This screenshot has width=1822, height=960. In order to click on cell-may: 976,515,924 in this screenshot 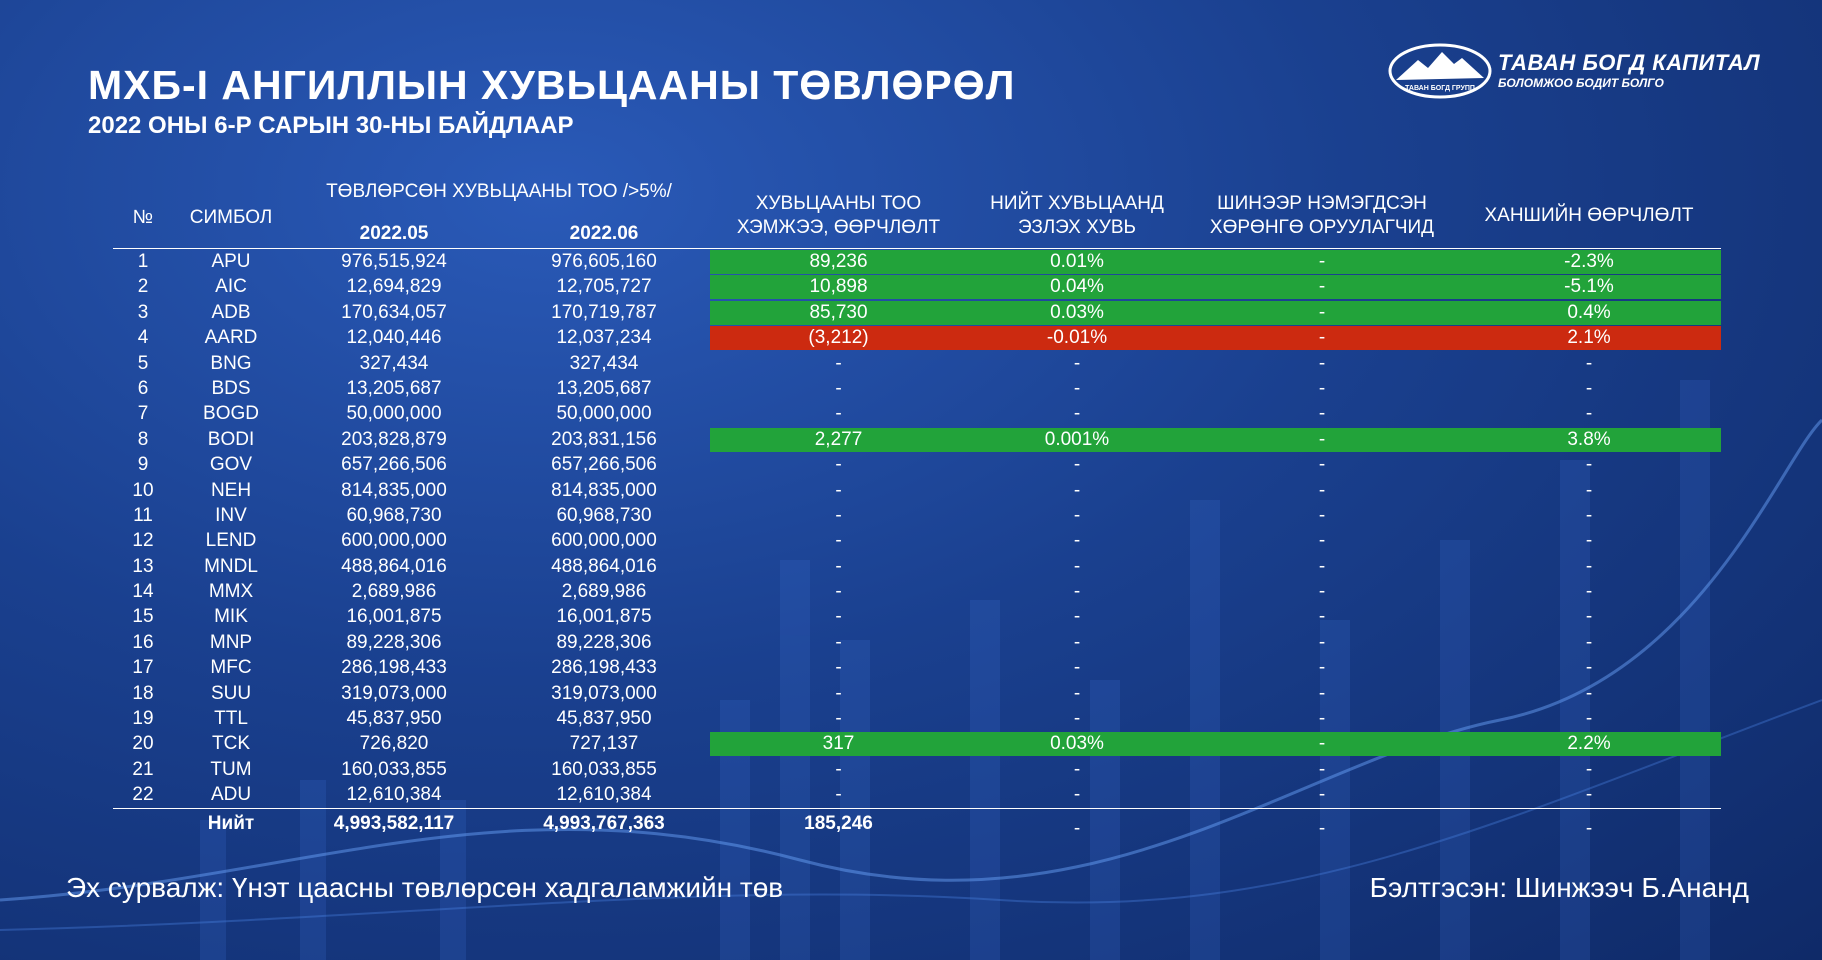, I will do `click(394, 261)`.